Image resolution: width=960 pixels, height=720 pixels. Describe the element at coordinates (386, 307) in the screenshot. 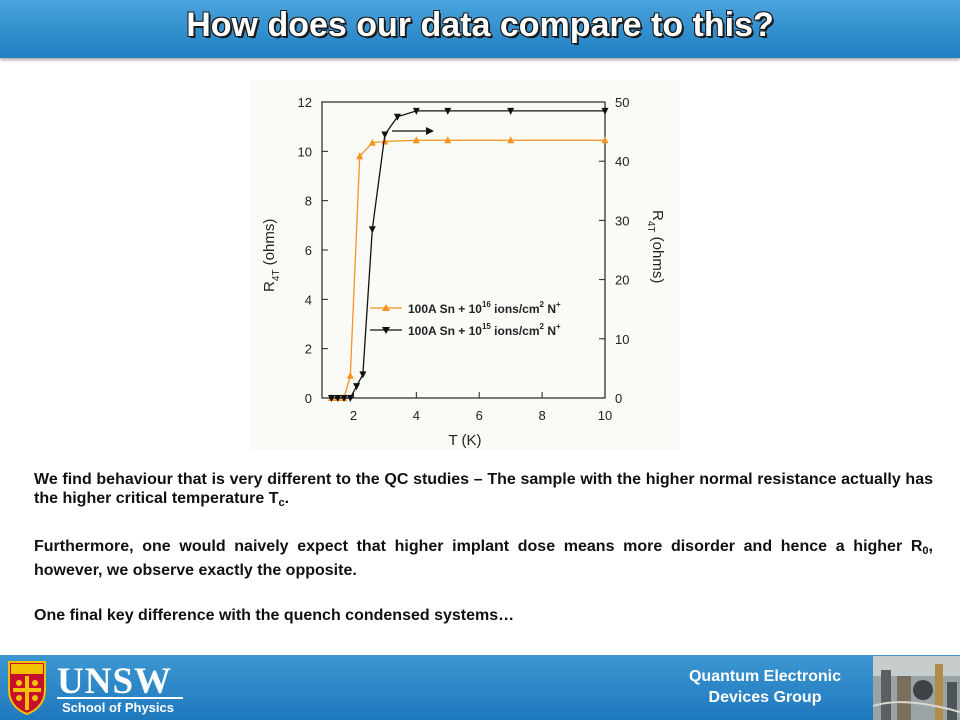

I see `legend-marker-orange` at that location.